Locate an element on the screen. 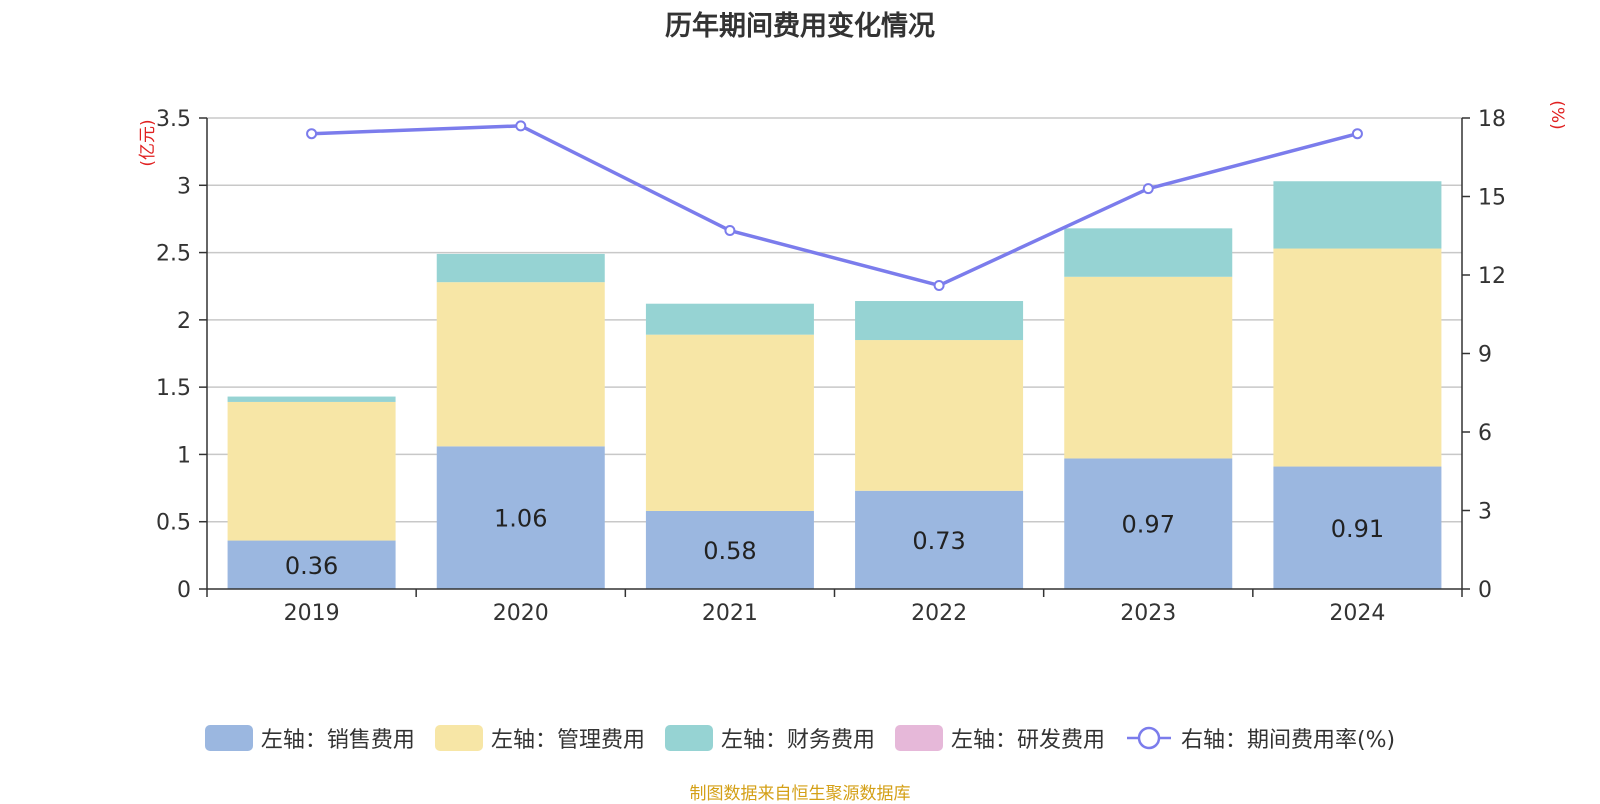  legend-item-finance: 左轴：财务费用 is located at coordinates (769, 738).